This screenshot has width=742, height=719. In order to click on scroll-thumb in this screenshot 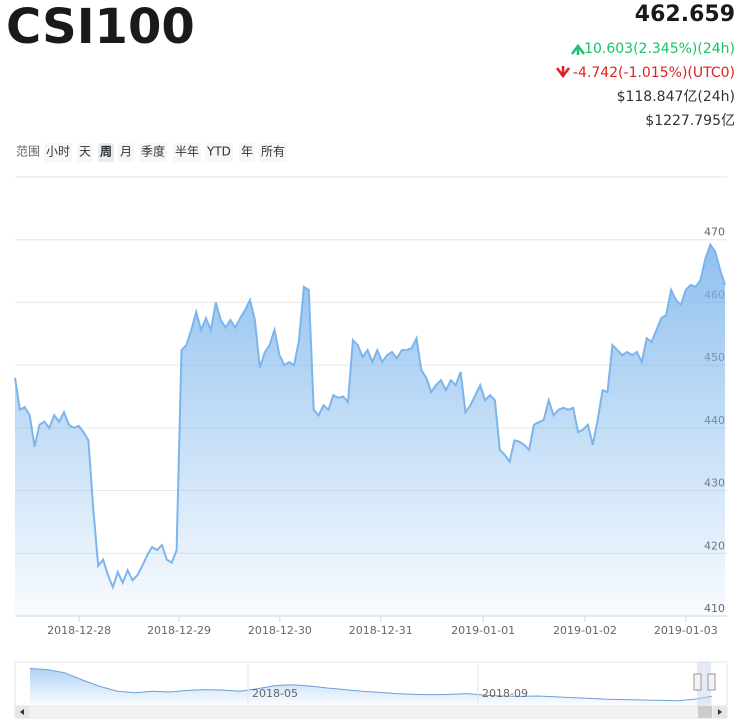, I will do `click(705, 712)`.